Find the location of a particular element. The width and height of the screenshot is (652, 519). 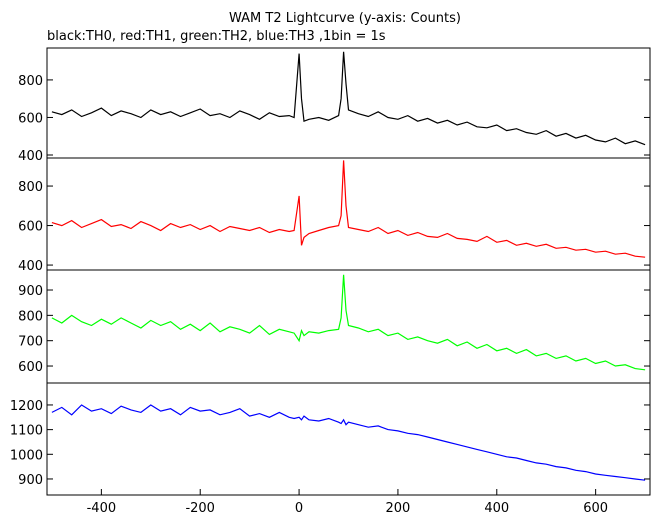

y-tick-label: 1200 is located at coordinates (26, 406).